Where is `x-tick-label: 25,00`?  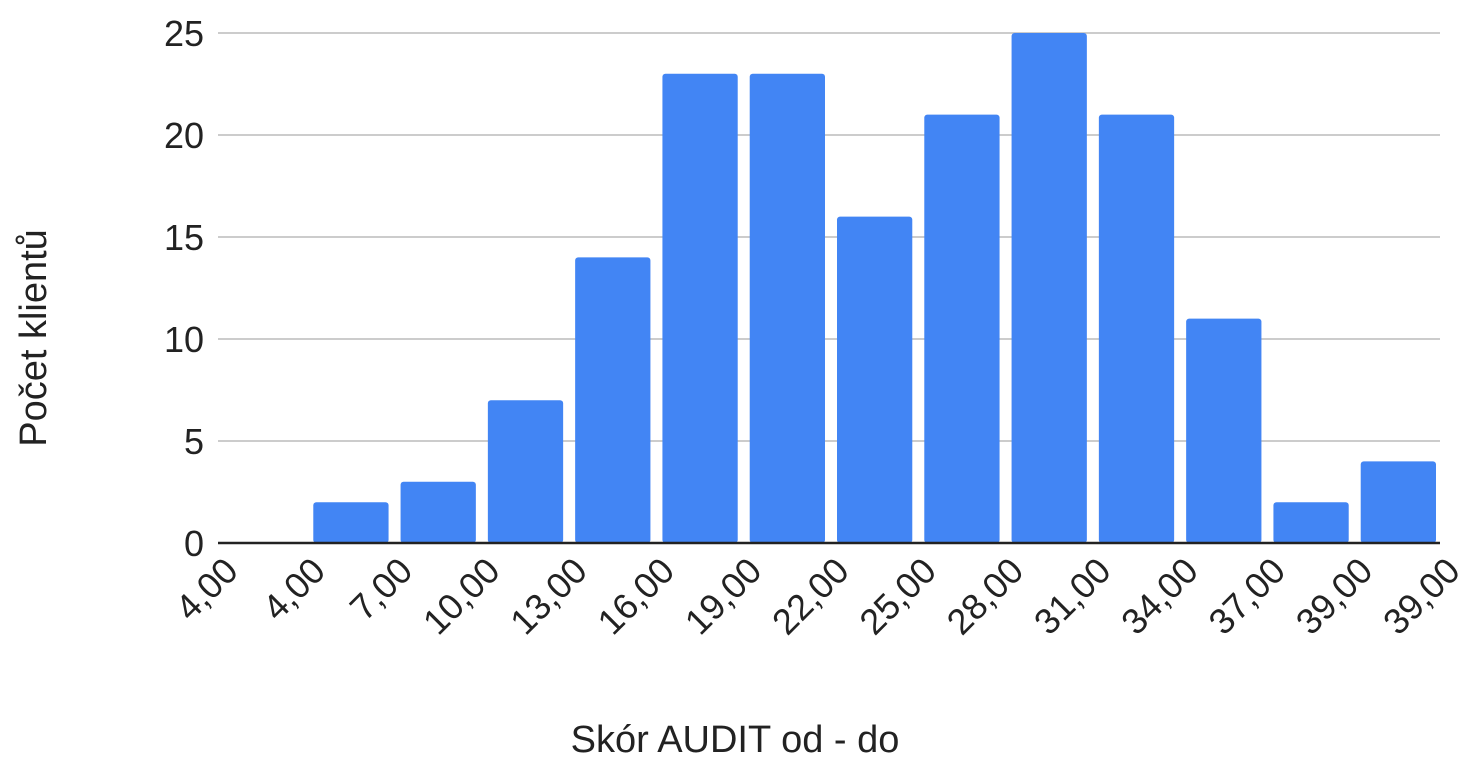 x-tick-label: 25,00 is located at coordinates (897, 596).